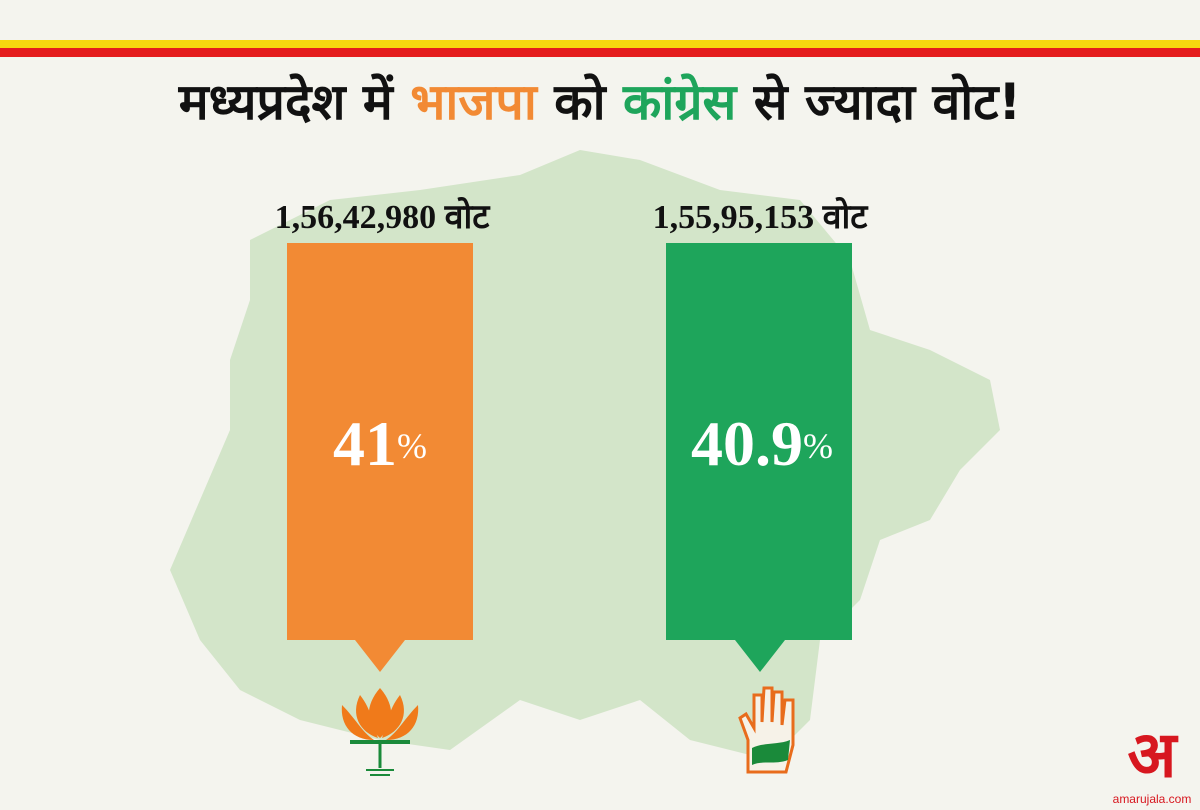 Image resolution: width=1200 pixels, height=810 pixels. I want to click on red-stripe, so click(600, 52).